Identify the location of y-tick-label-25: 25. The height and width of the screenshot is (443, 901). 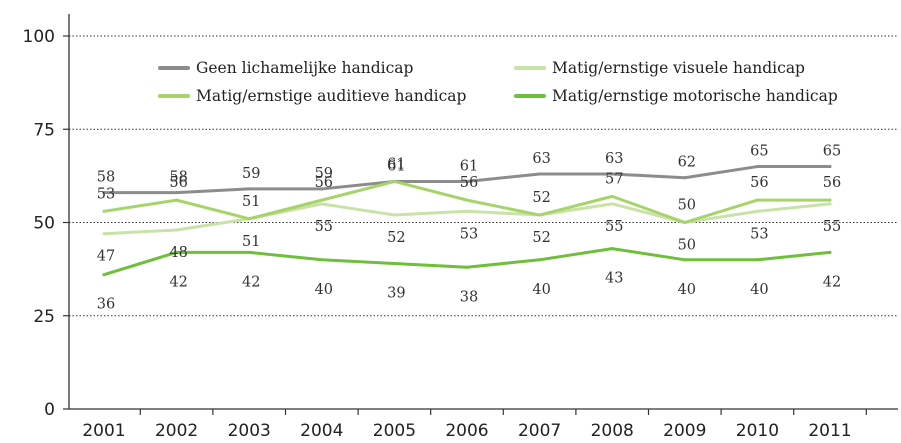
(44, 317).